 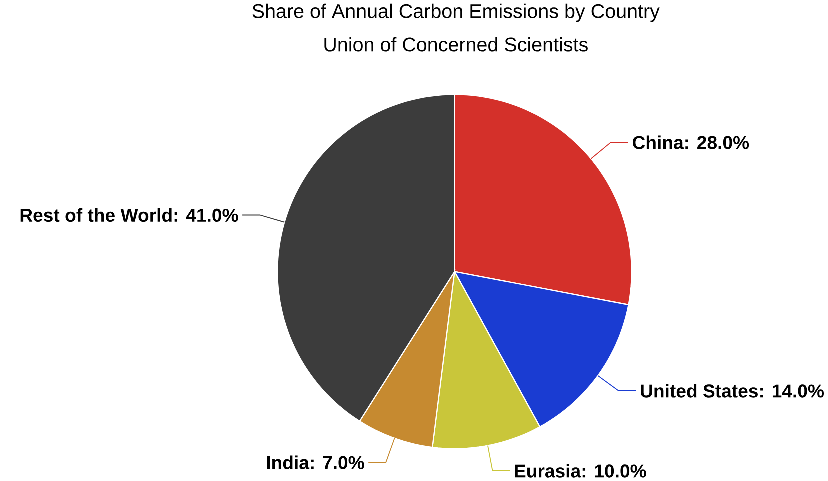 I want to click on data-label: : 41.0%, so click(x=206, y=215).